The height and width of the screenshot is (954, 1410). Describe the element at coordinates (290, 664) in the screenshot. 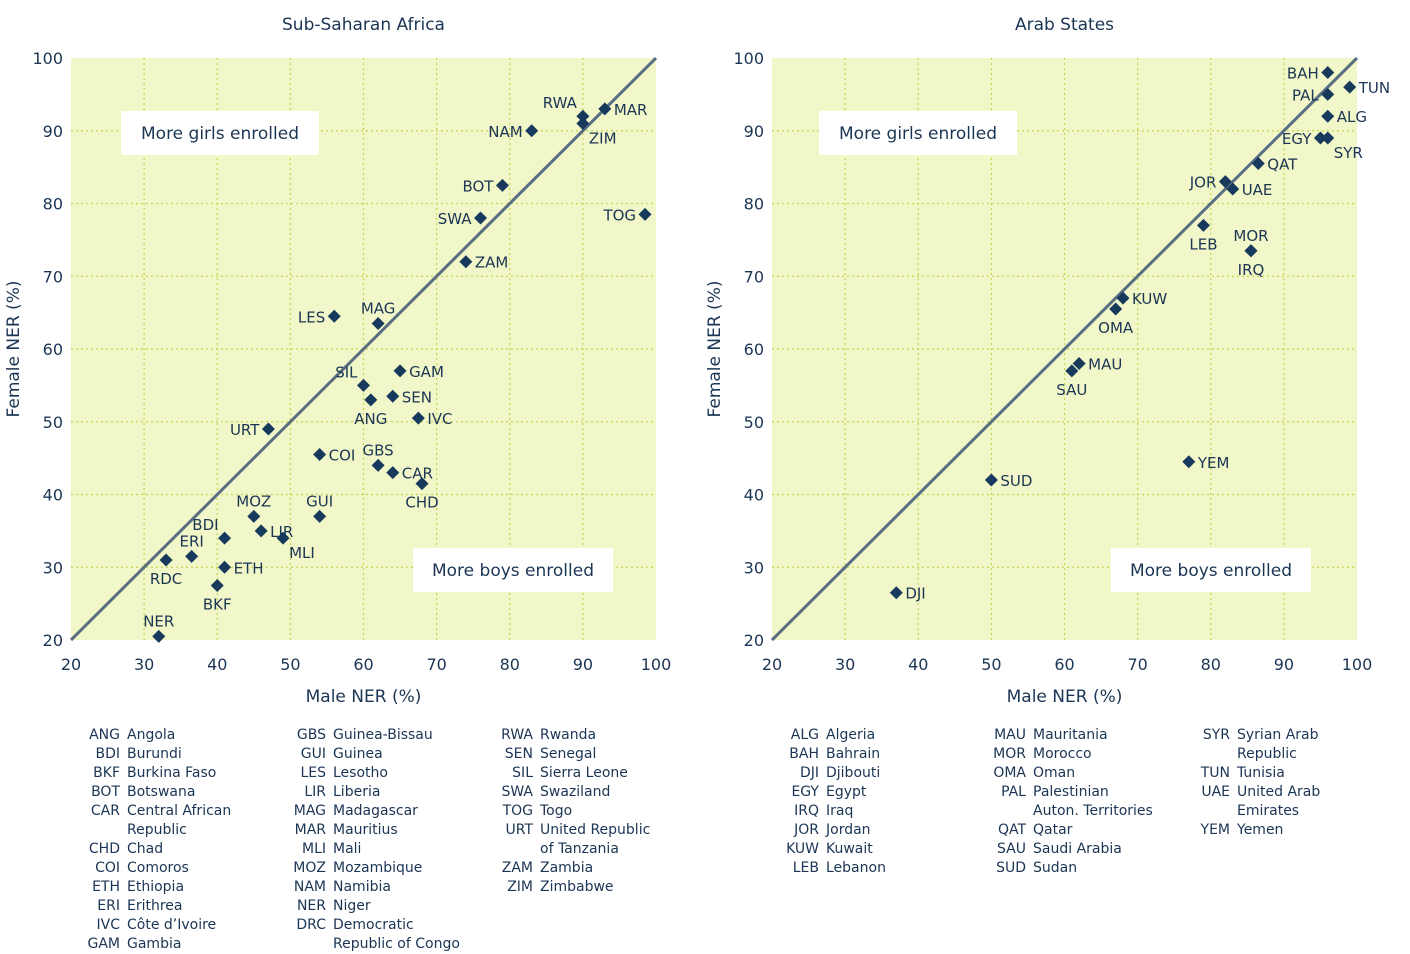

I see `x-tick-label: 50` at that location.